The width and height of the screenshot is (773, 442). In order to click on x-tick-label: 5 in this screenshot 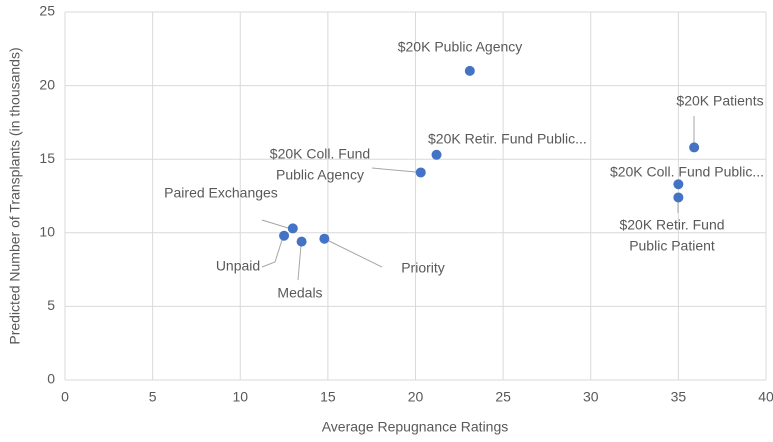, I will do `click(153, 397)`.